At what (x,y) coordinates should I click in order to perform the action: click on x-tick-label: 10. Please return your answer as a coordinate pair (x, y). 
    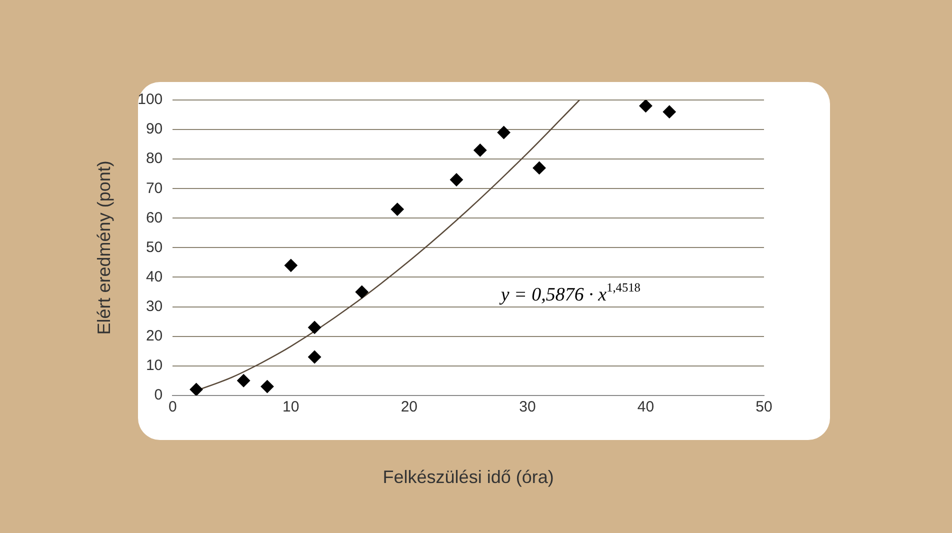
    Looking at the image, I should click on (291, 407).